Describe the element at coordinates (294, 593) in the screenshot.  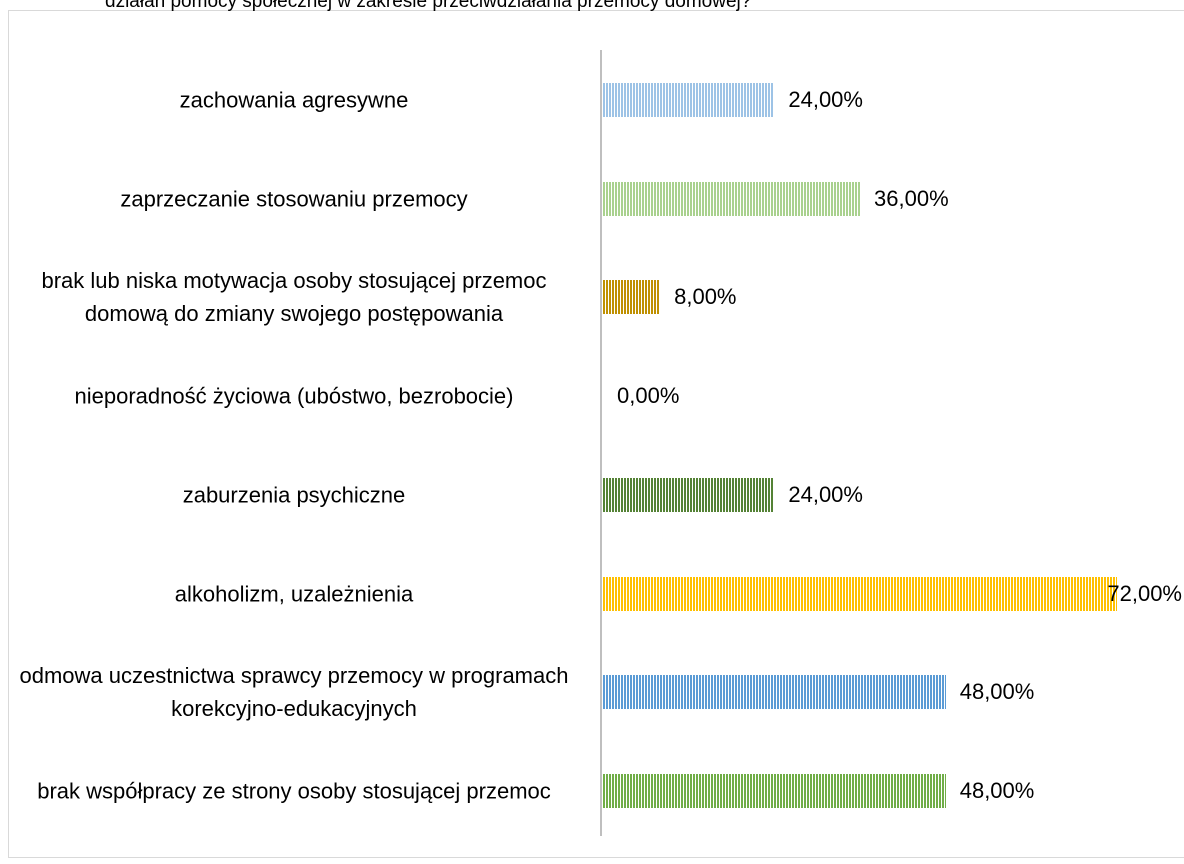
I see `category-label: alkoholizm, uzależnienia` at that location.